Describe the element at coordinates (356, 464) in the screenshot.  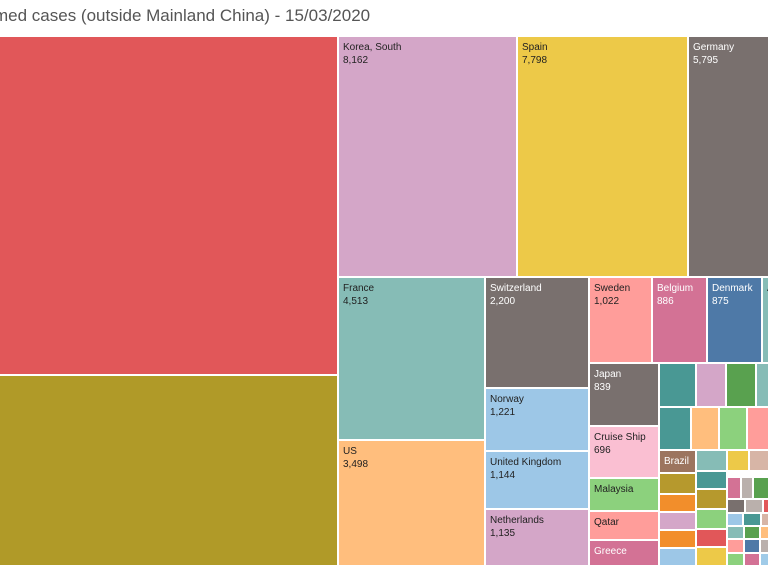
I see `tile-value: 3,498` at that location.